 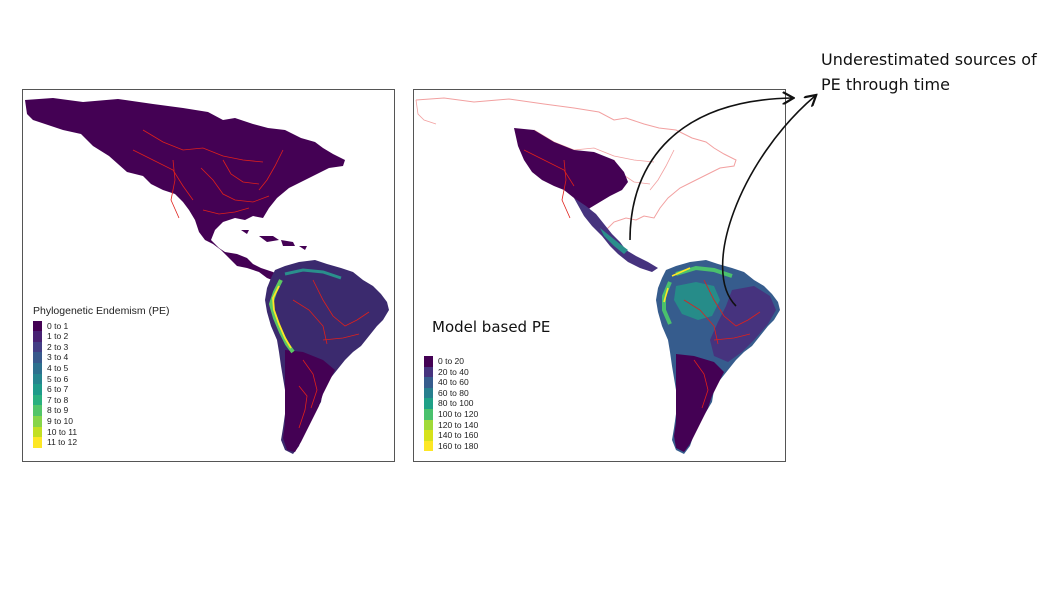 I want to click on north-america-outline, so click(x=576, y=164).